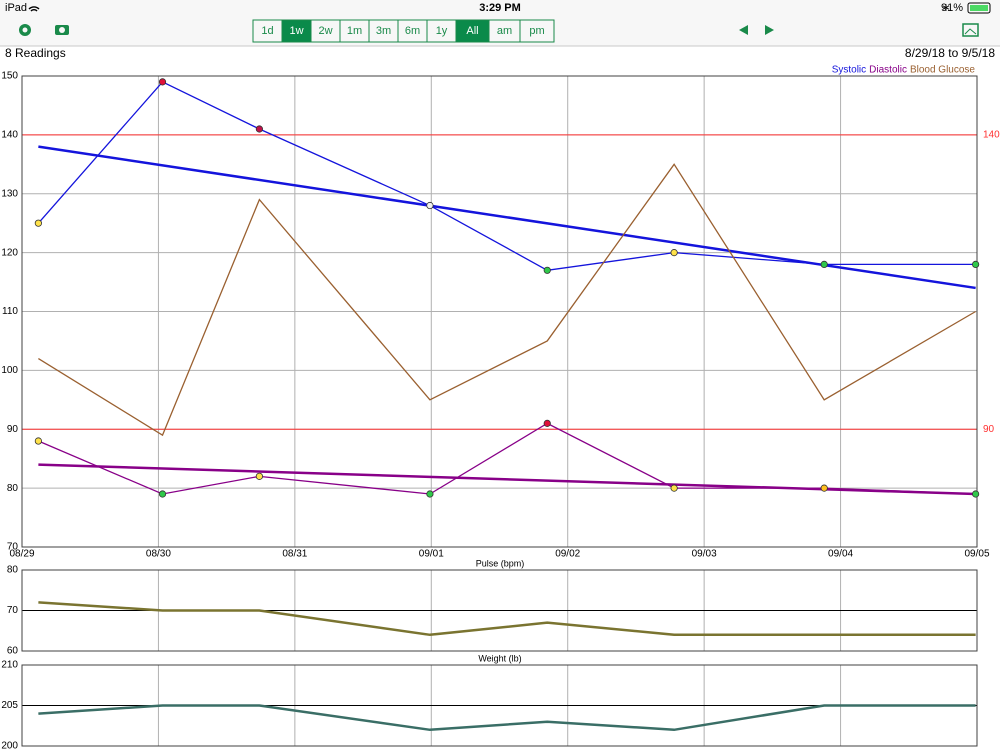  I want to click on x-tick-label: 09/04, so click(840, 554).